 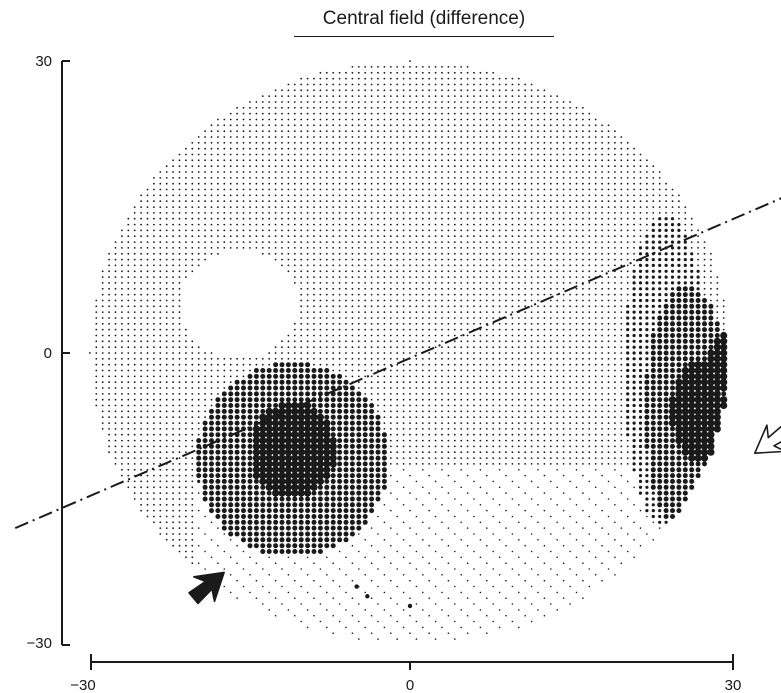 What do you see at coordinates (262, 242) in the screenshot?
I see `field-dot-2045` at bounding box center [262, 242].